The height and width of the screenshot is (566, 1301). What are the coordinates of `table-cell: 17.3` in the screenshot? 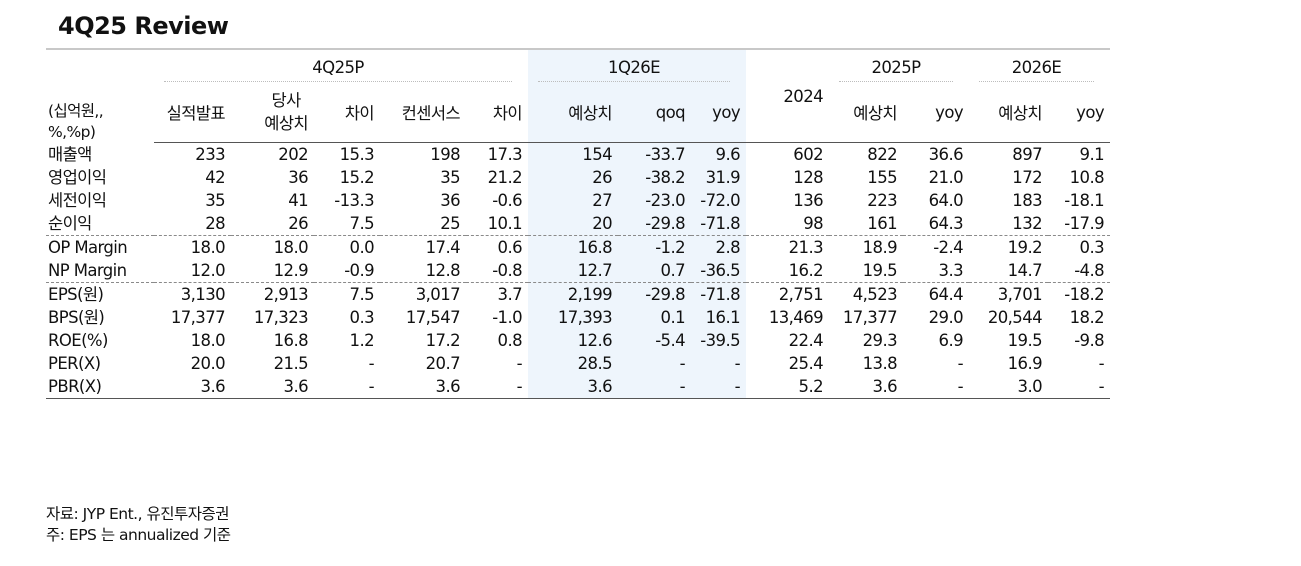 It's located at (505, 154).